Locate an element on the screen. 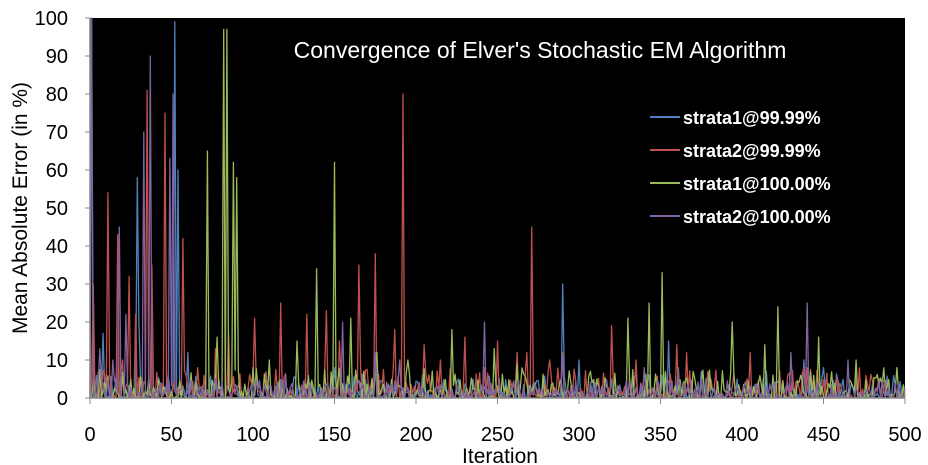 The height and width of the screenshot is (465, 928). x-tick-label: 200 is located at coordinates (415, 435).